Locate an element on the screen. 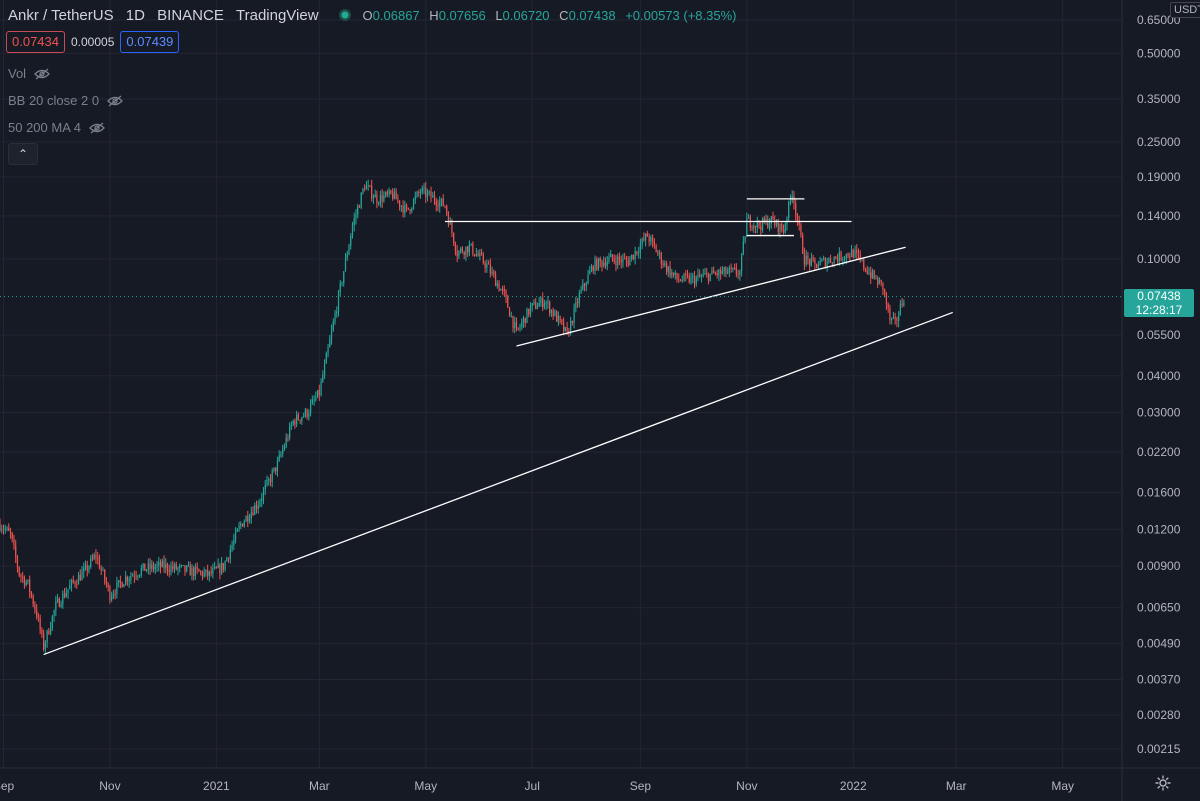 The height and width of the screenshot is (801, 1200). sell-button: 0.07434 is located at coordinates (35, 42).